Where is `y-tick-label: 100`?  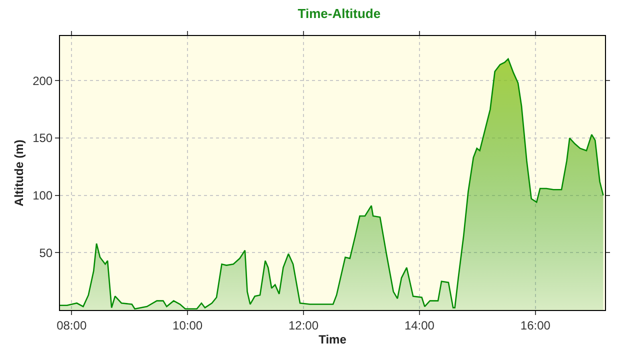 y-tick-label: 100 is located at coordinates (42, 195).